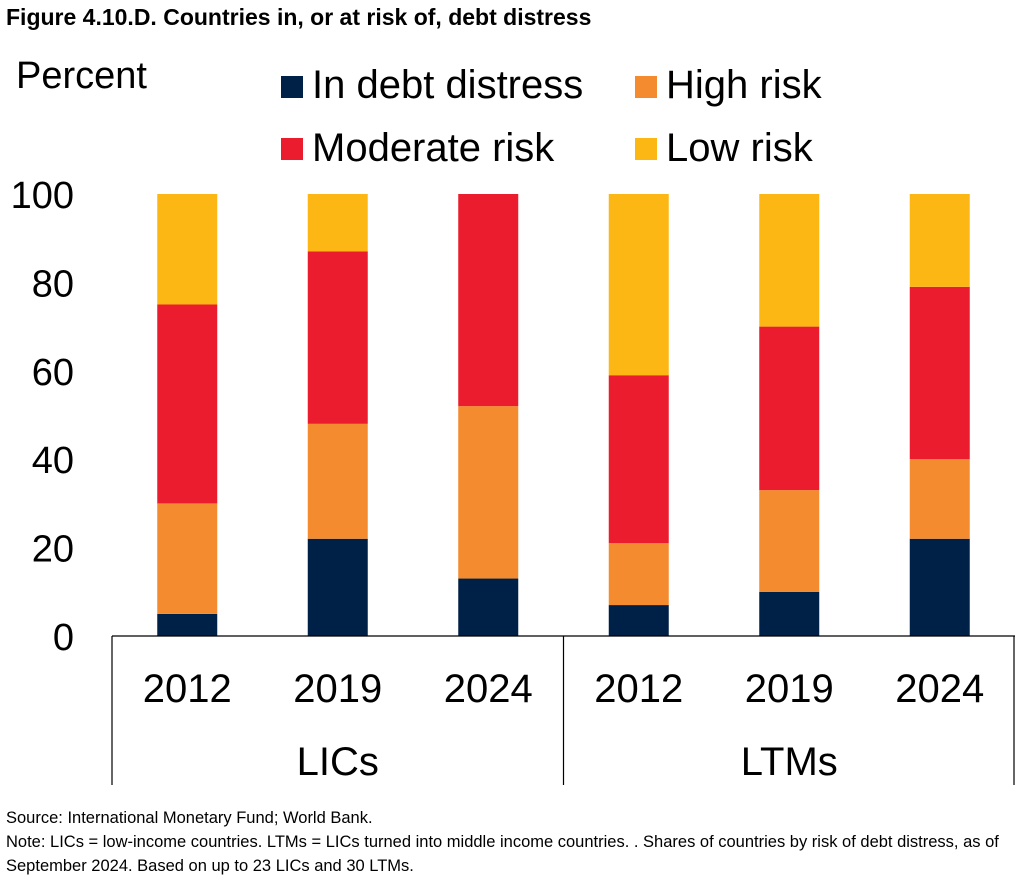  Describe the element at coordinates (81, 76) in the screenshot. I see `y-axis-label: Percent` at that location.